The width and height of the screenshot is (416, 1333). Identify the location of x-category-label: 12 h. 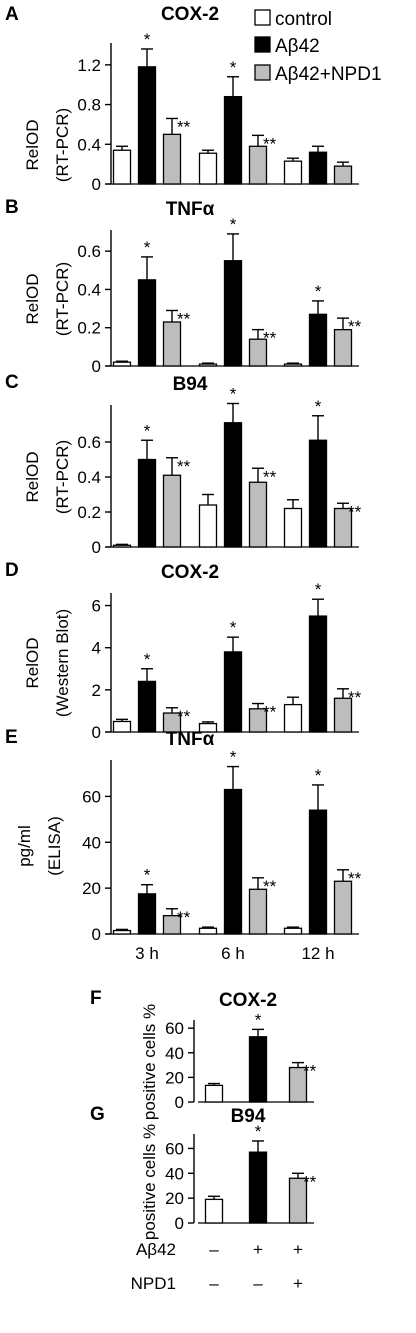
(317, 953).